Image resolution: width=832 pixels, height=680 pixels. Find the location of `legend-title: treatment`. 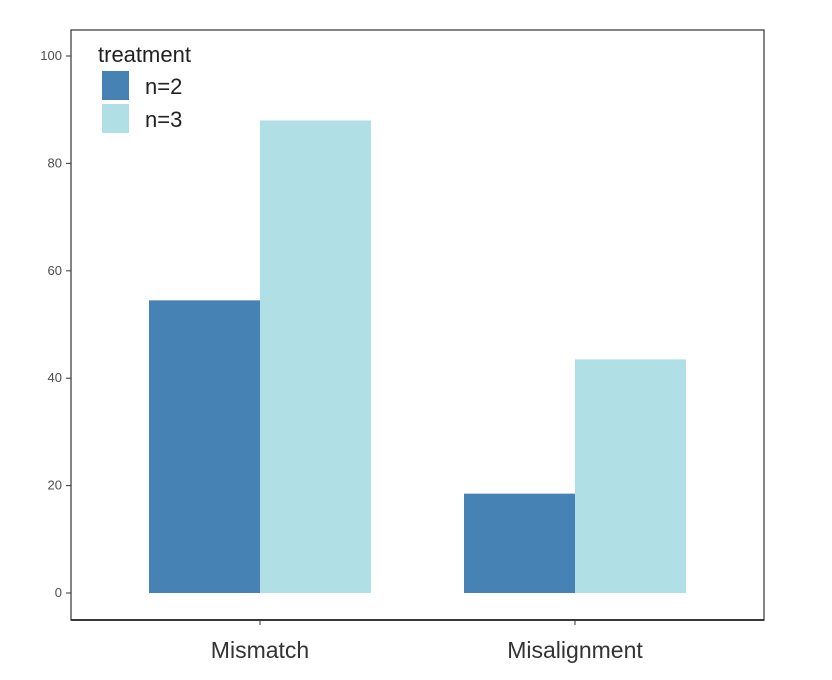

legend-title: treatment is located at coordinates (144, 54).